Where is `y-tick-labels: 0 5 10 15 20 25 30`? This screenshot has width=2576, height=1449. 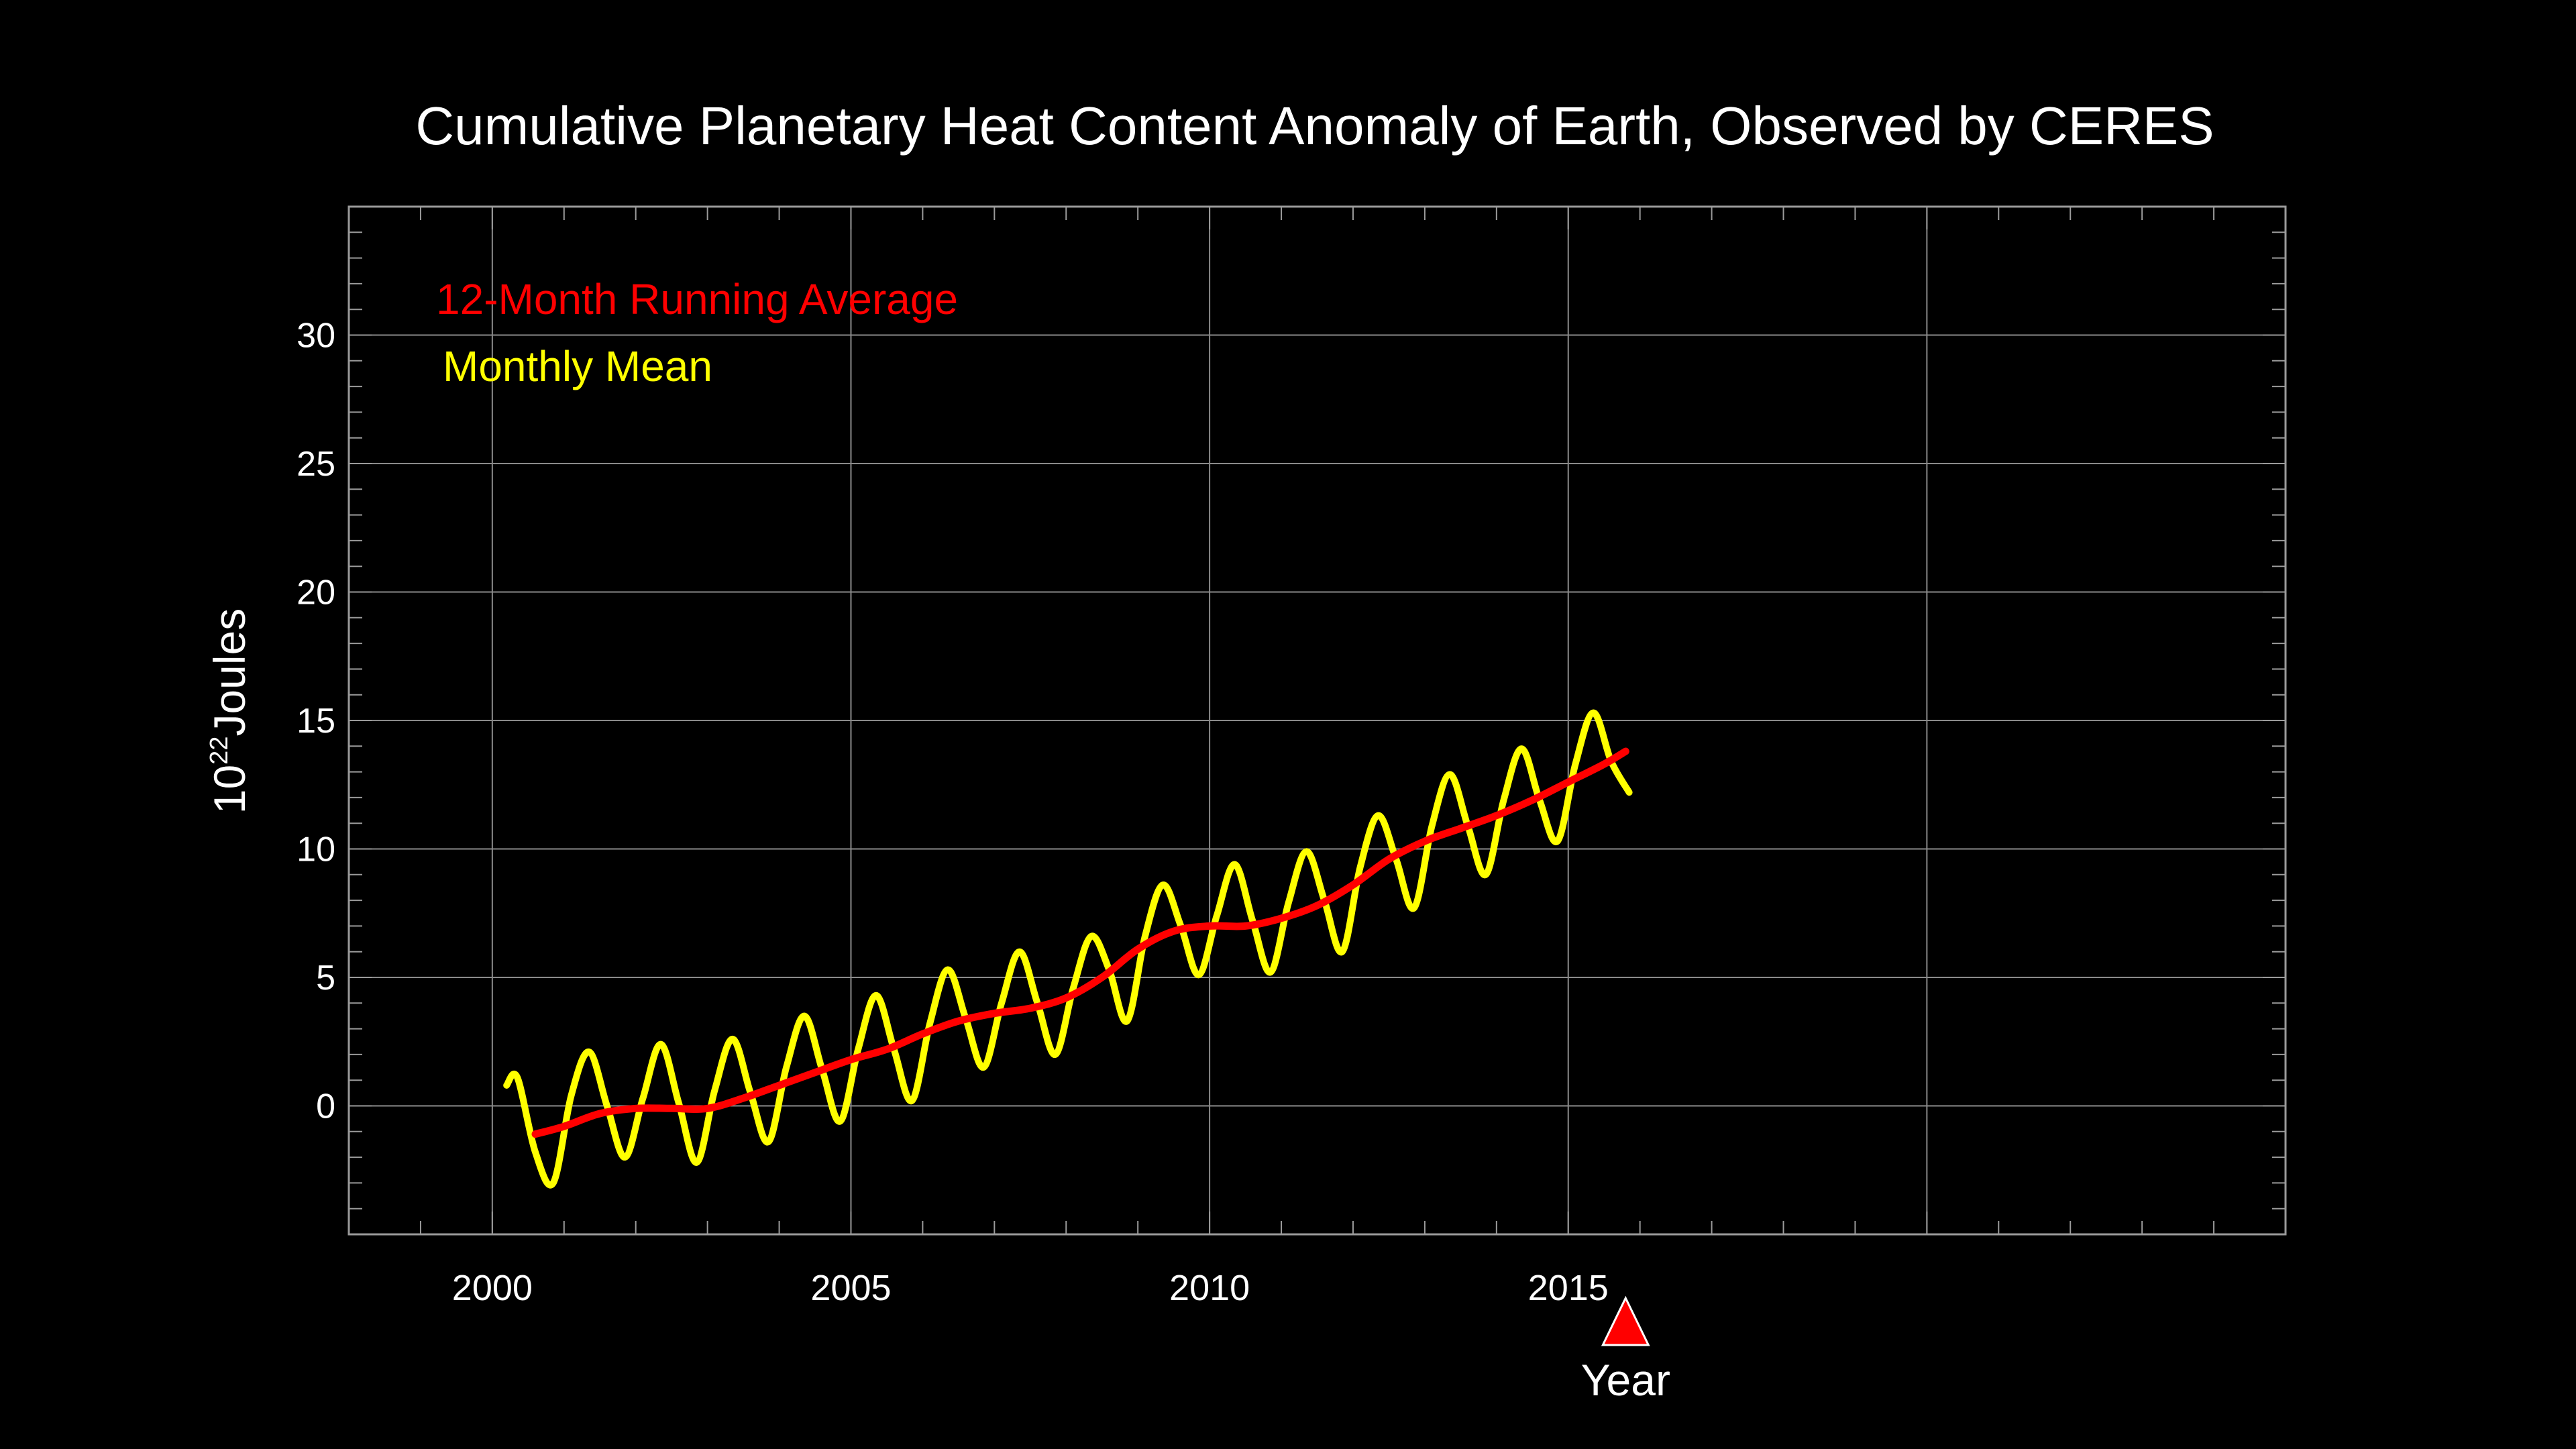
y-tick-labels: 0 5 10 15 20 25 30 is located at coordinates (316, 721).